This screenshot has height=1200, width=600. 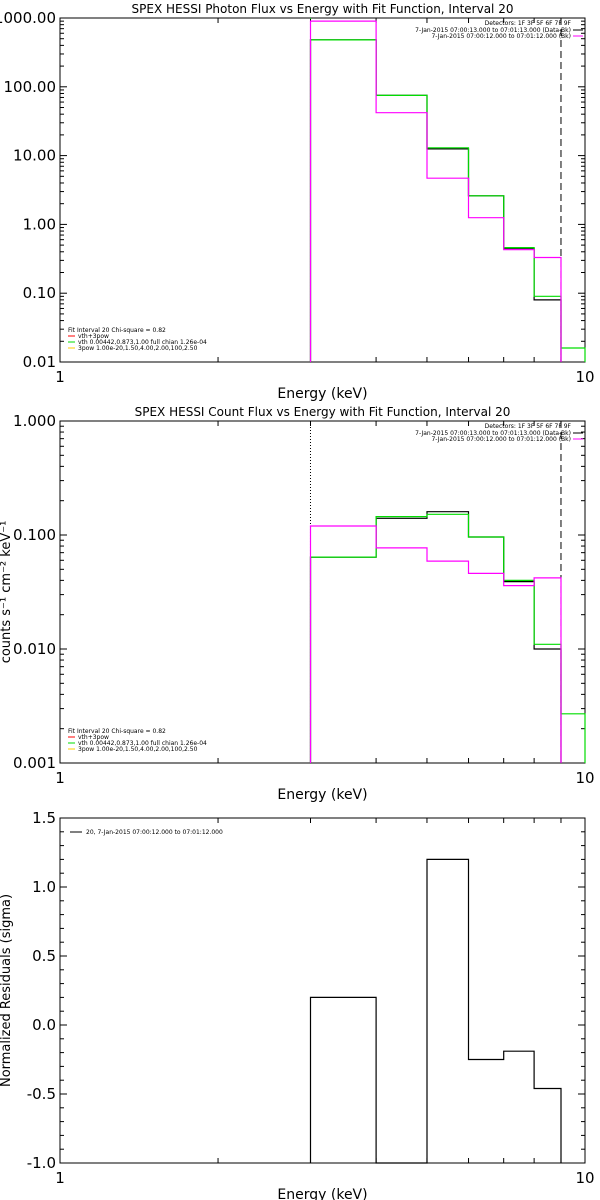 What do you see at coordinates (7, 592) in the screenshot?
I see `y-axis-label: counts s⁻¹ cm⁻² keV⁻¹` at bounding box center [7, 592].